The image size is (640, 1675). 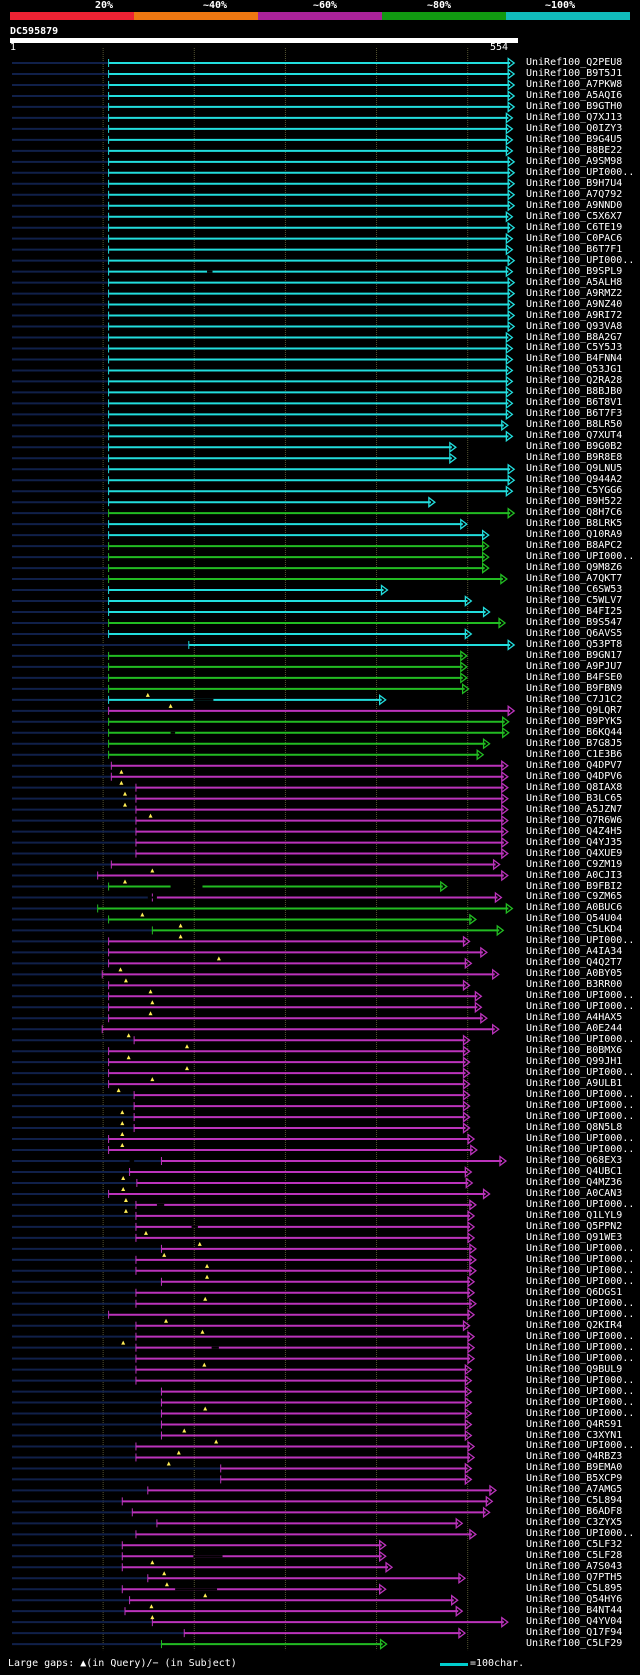 I want to click on hit-label: UniRef100_Q4MZ36, so click(x=574, y=1182).